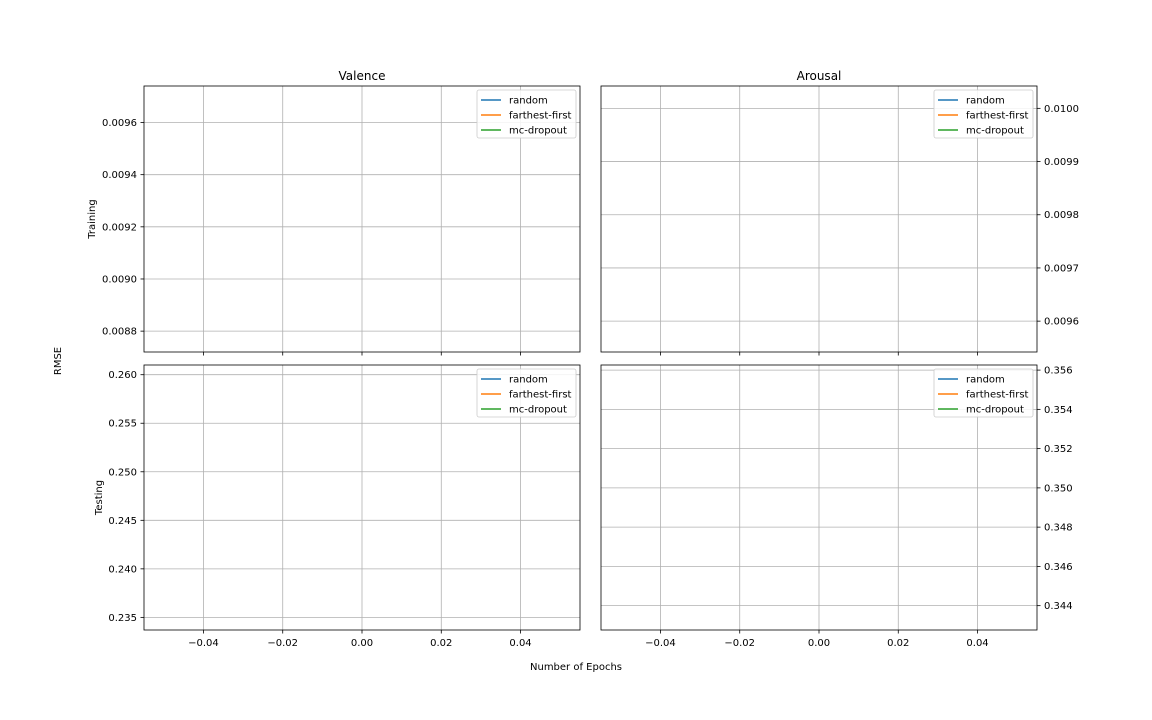  What do you see at coordinates (58, 361) in the screenshot?
I see `figure-ylabel: RMSE` at bounding box center [58, 361].